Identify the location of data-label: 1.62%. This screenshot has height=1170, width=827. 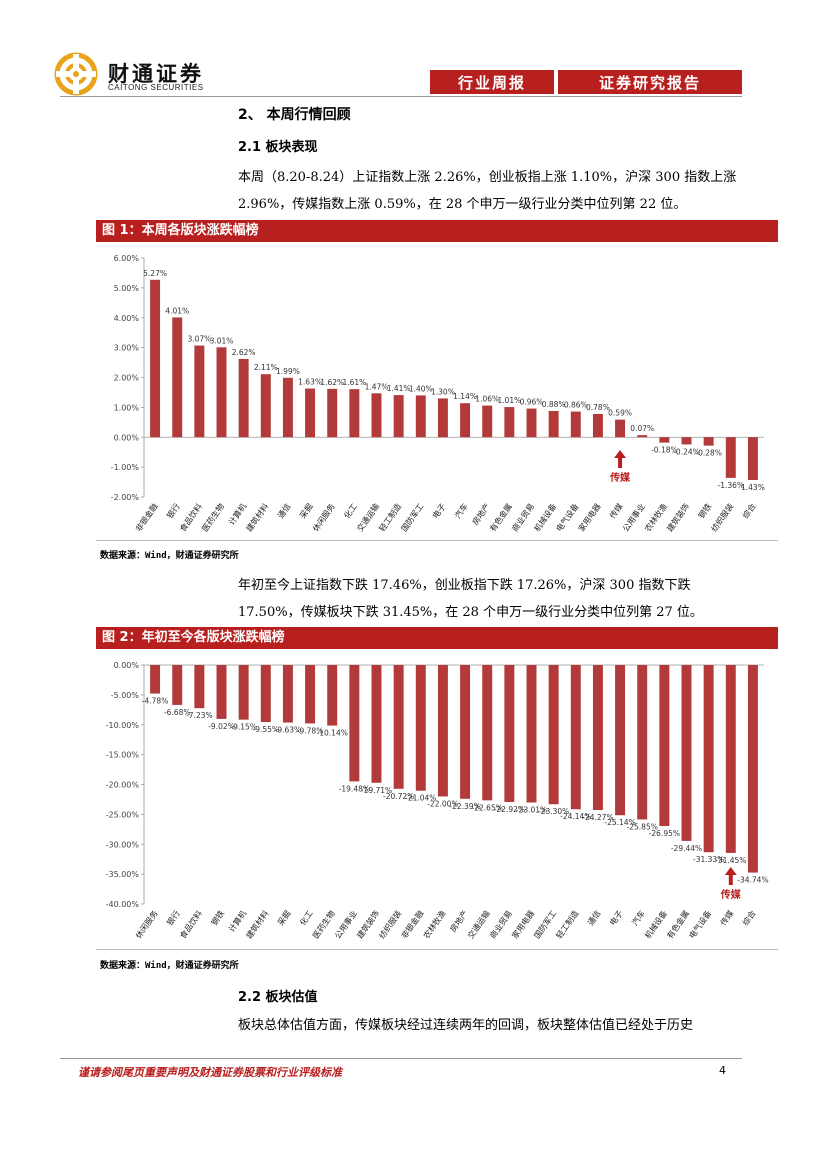
(332, 382).